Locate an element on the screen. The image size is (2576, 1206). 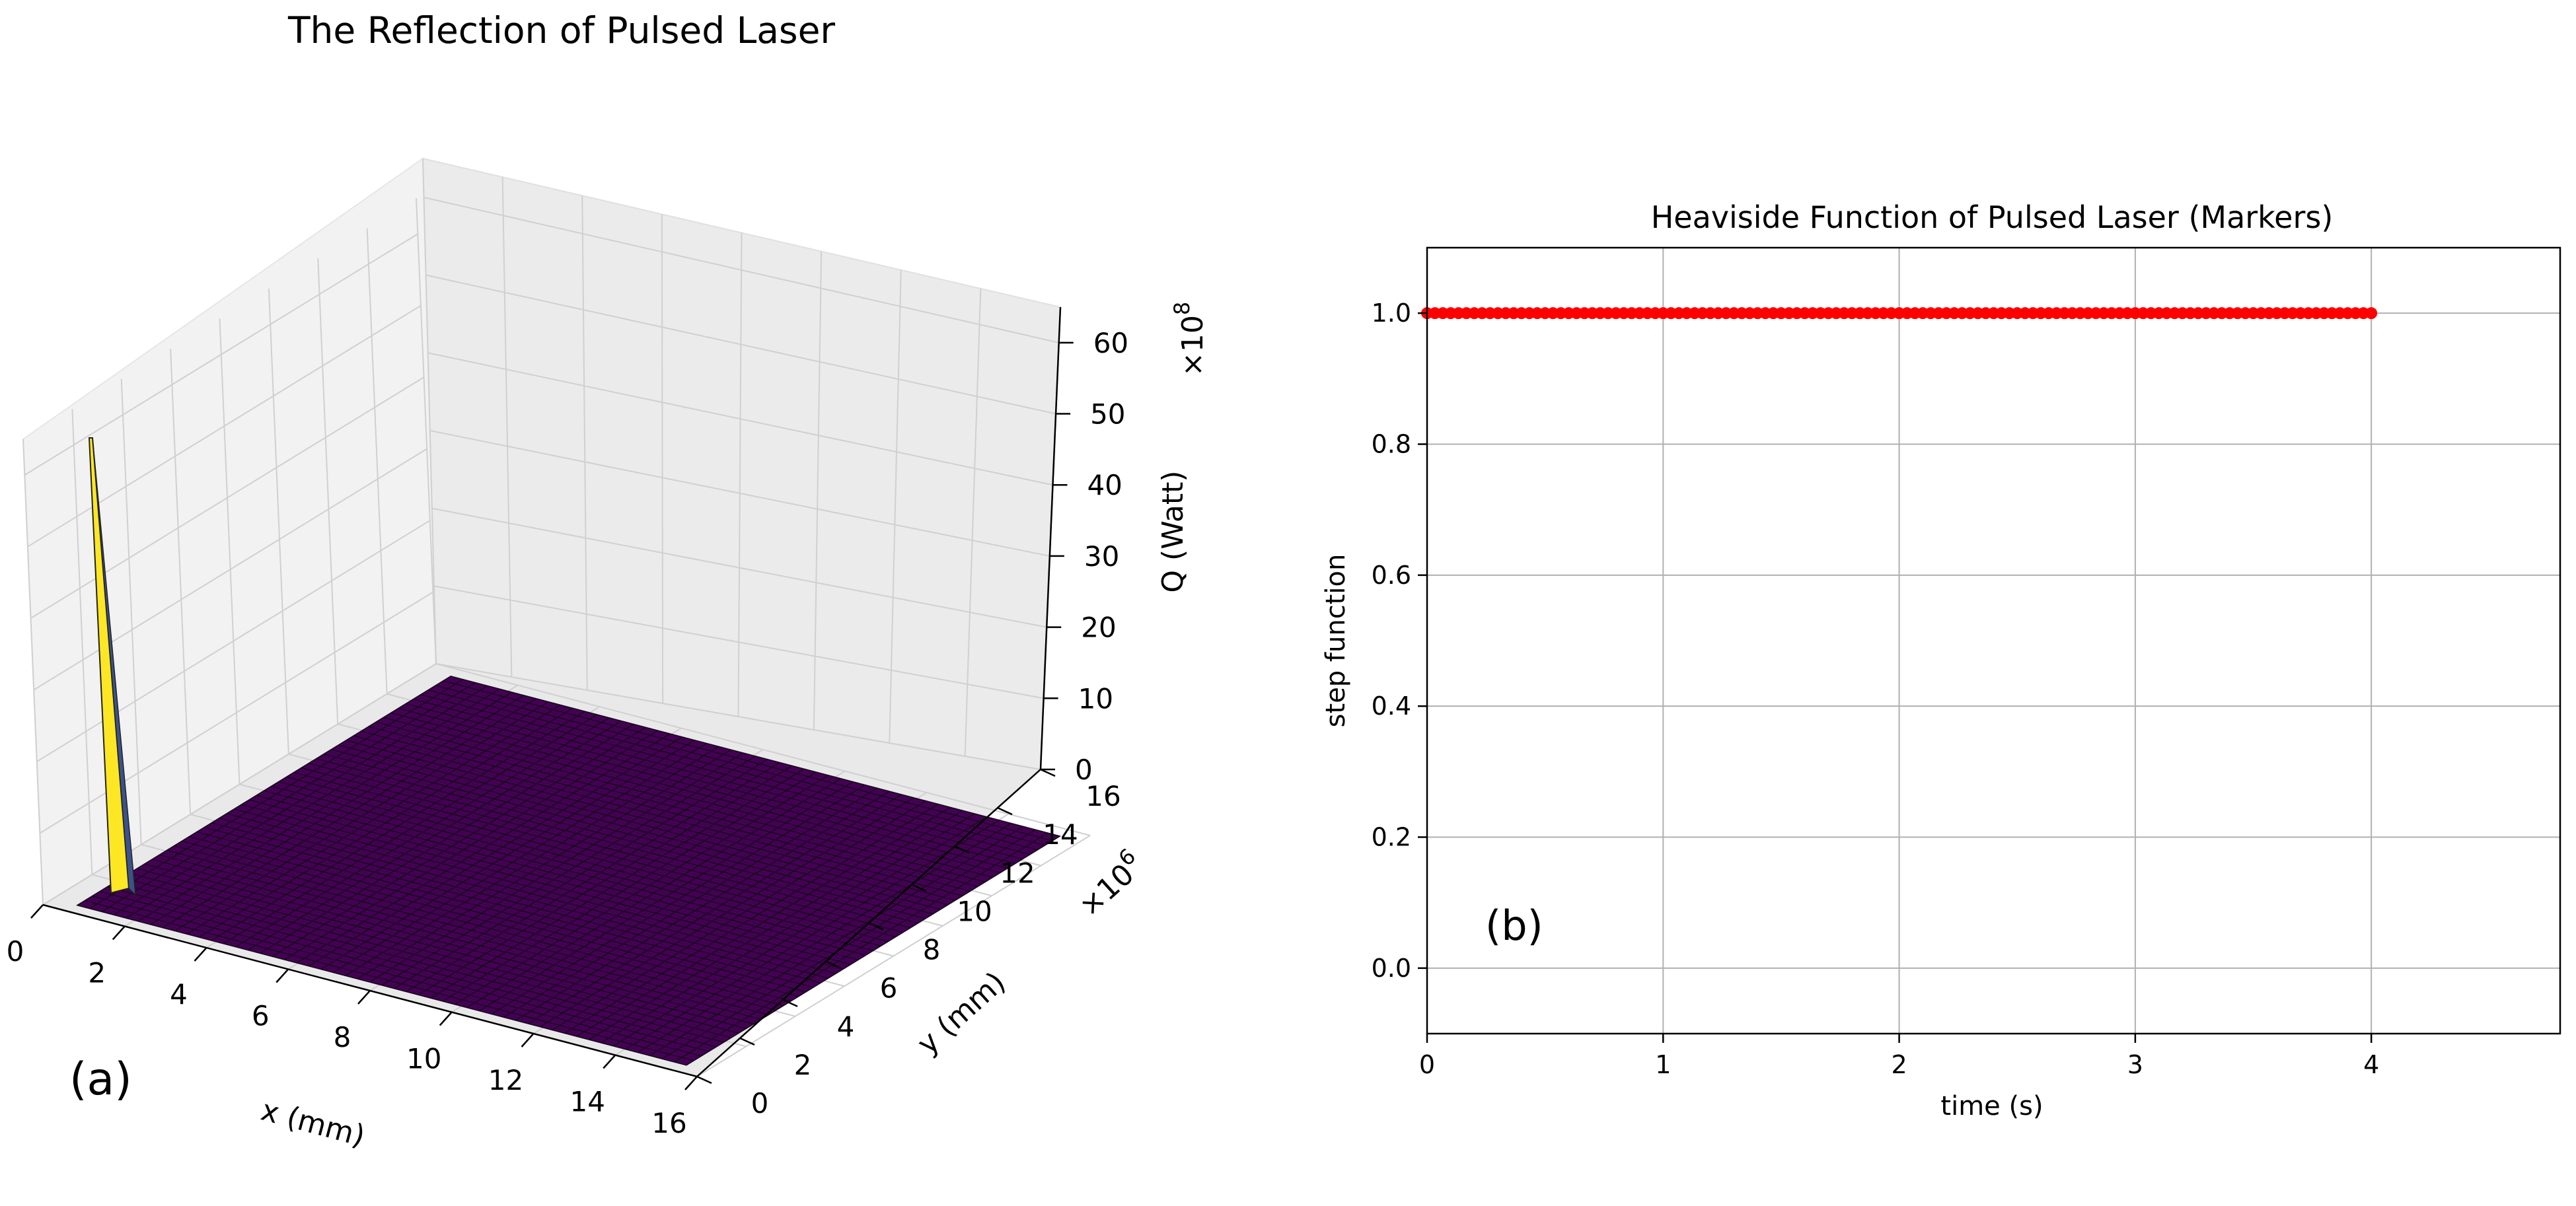
y-tick-label-2d-0: 0.0 is located at coordinates (1391, 969).